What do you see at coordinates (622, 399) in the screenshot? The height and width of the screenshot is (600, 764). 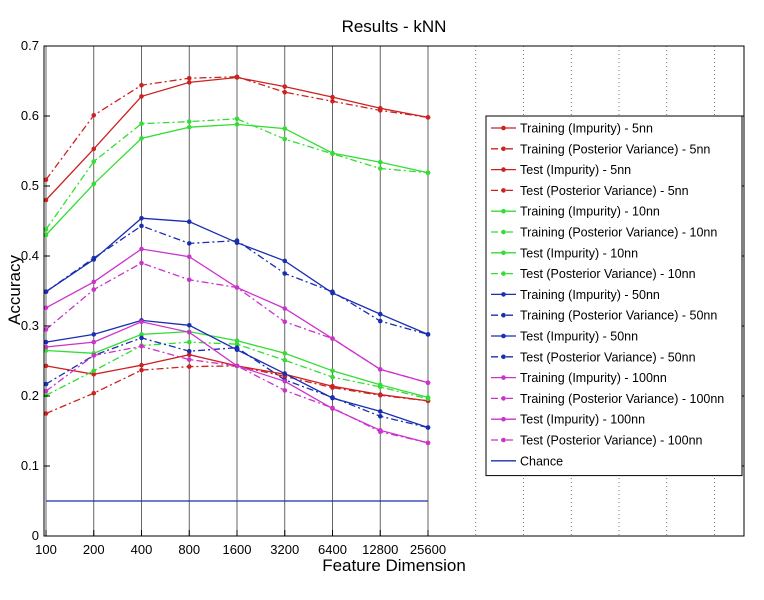 I see `legend-label: Training (Posterior Variance) - 100nn` at bounding box center [622, 399].